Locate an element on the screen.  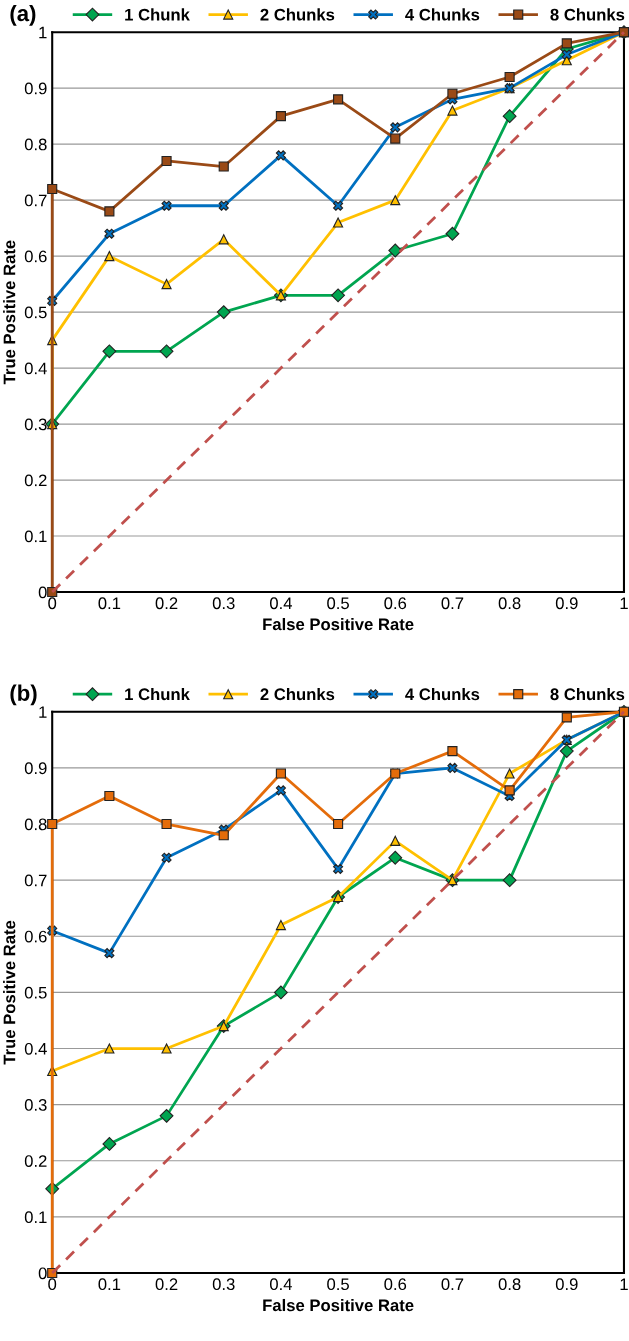
chart-title: (a) is located at coordinates (23, 15).